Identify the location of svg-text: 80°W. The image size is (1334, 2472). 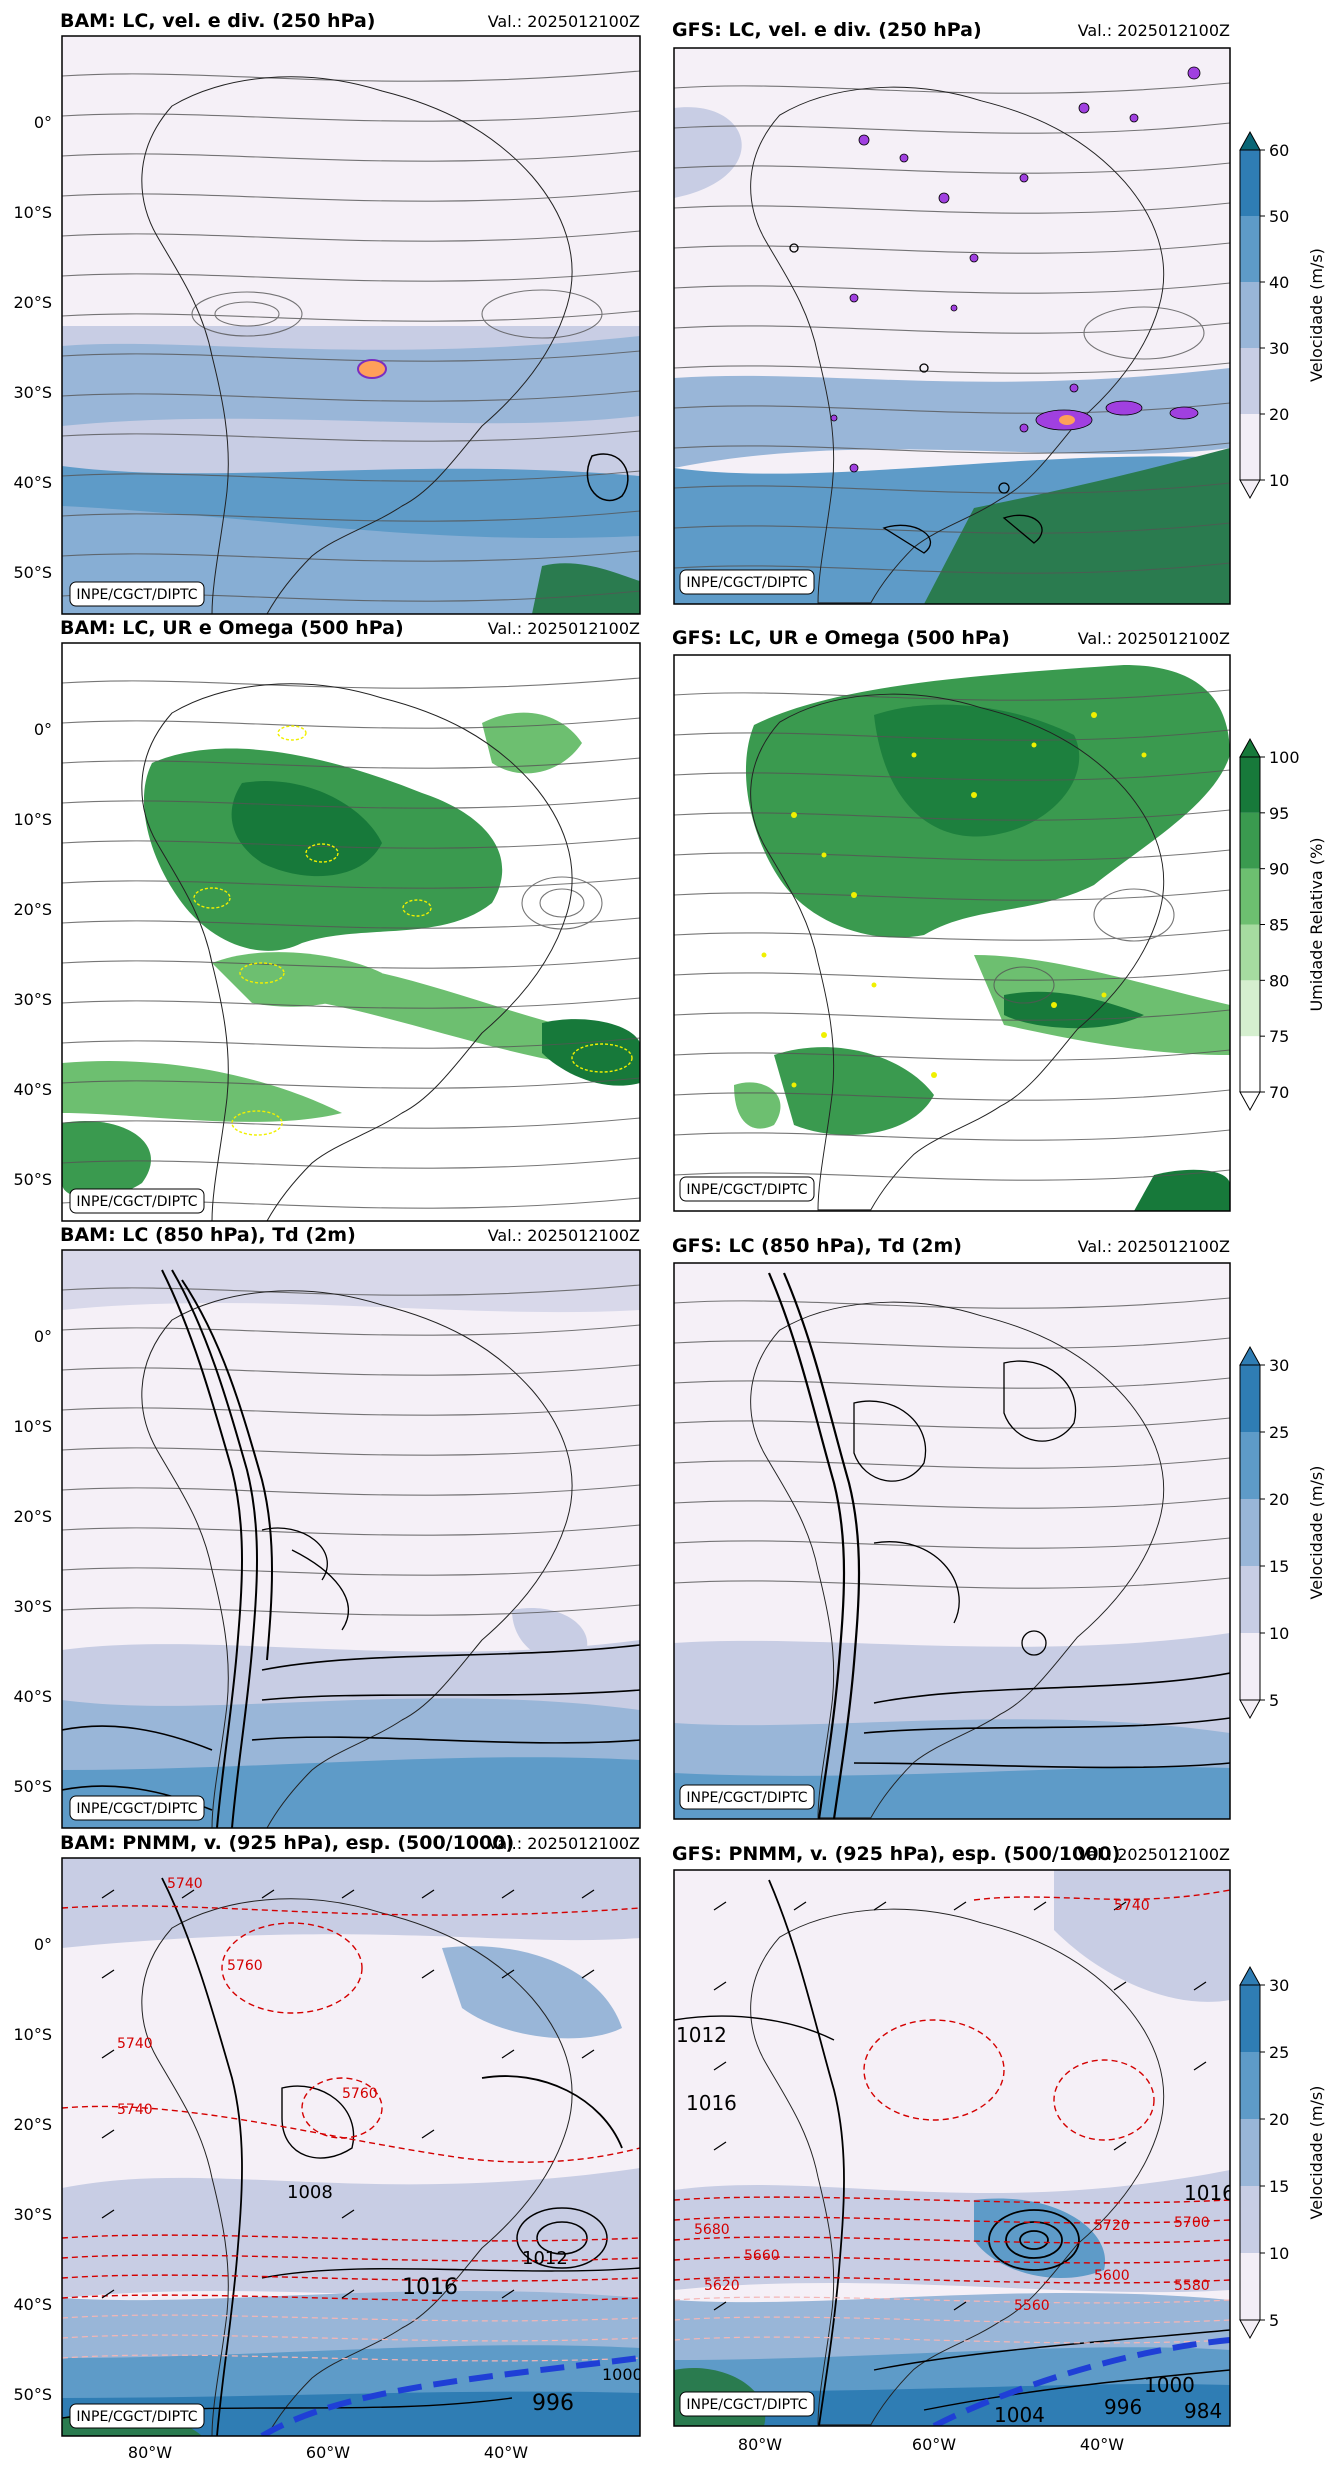
(760, 2444).